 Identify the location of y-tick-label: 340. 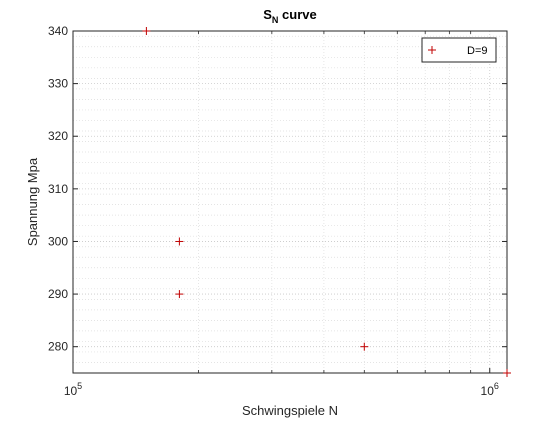
(58, 31).